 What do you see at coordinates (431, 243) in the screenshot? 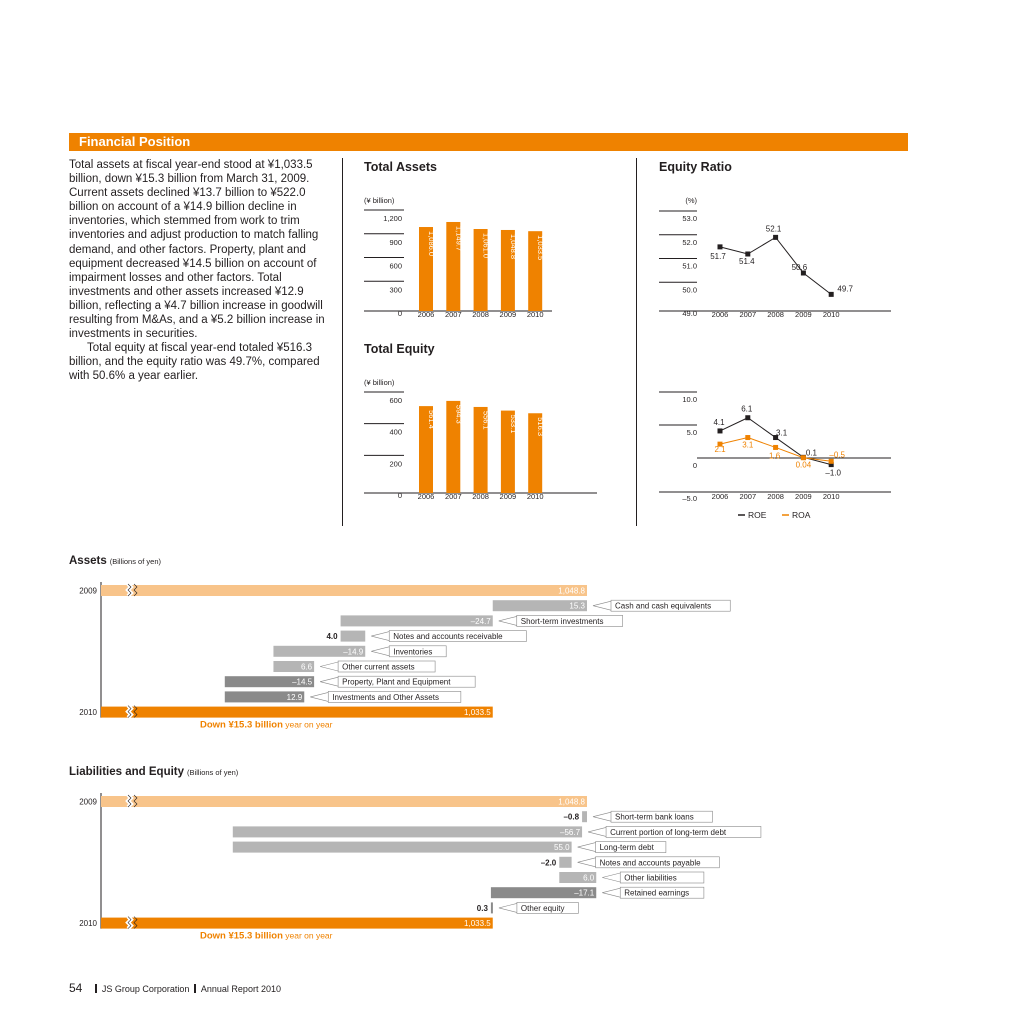
I see `bar-value-label: 1,086.0` at bounding box center [431, 243].